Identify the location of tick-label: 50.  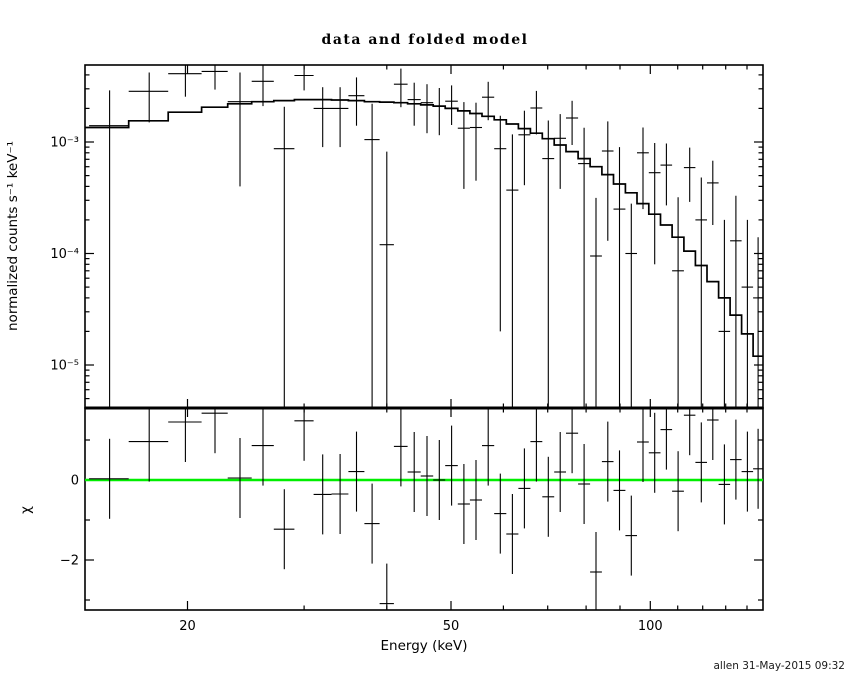
(451, 626).